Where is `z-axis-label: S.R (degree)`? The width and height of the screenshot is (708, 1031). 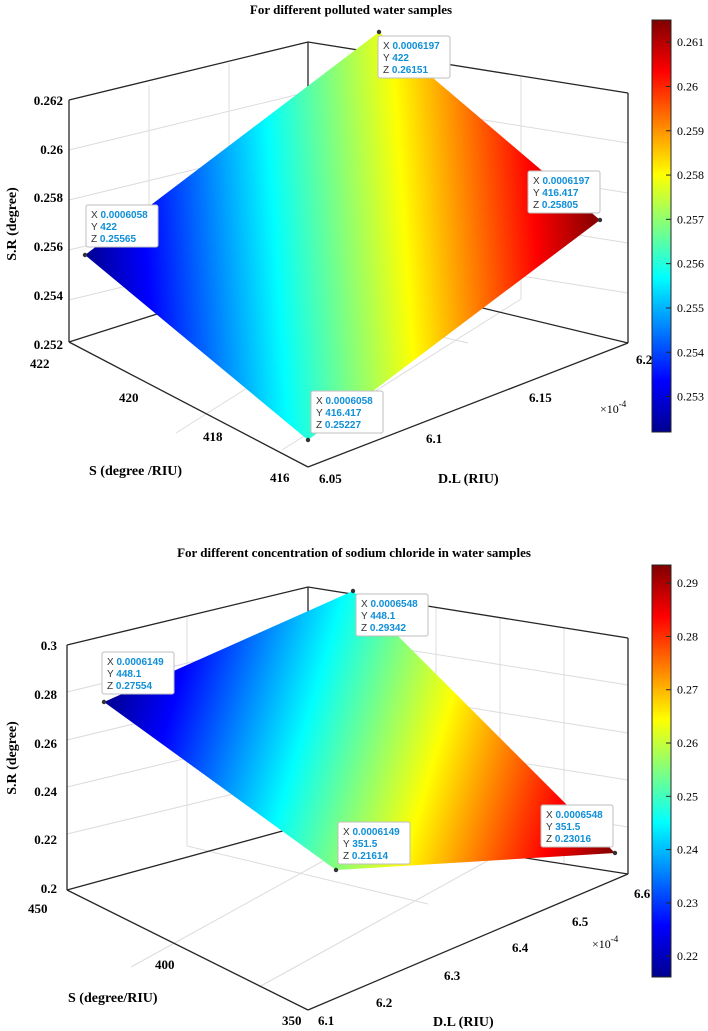
z-axis-label: S.R (degree) is located at coordinates (12, 224).